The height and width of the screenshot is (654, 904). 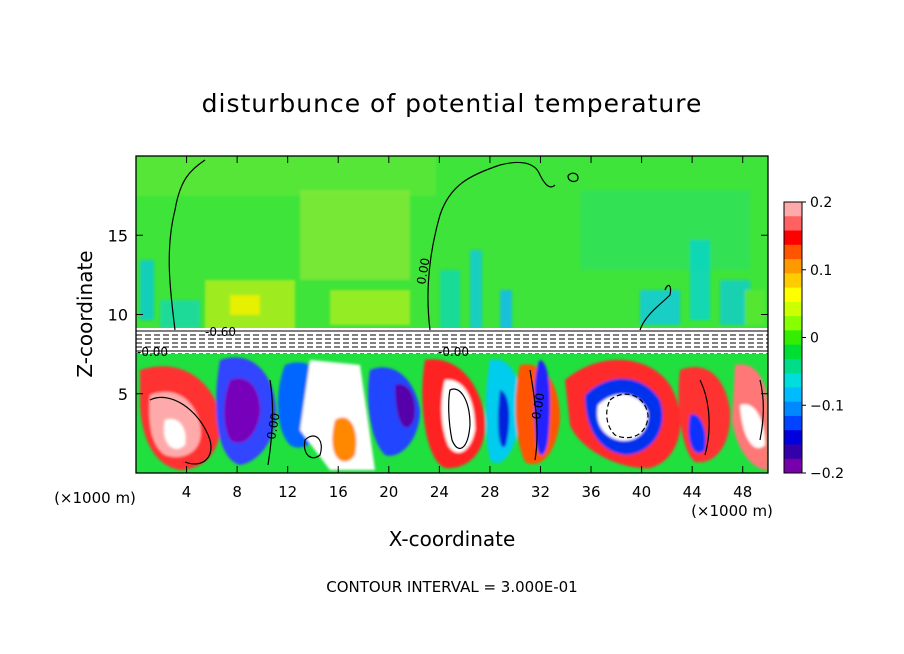 What do you see at coordinates (338, 492) in the screenshot?
I see `x-tick-label: 16` at bounding box center [338, 492].